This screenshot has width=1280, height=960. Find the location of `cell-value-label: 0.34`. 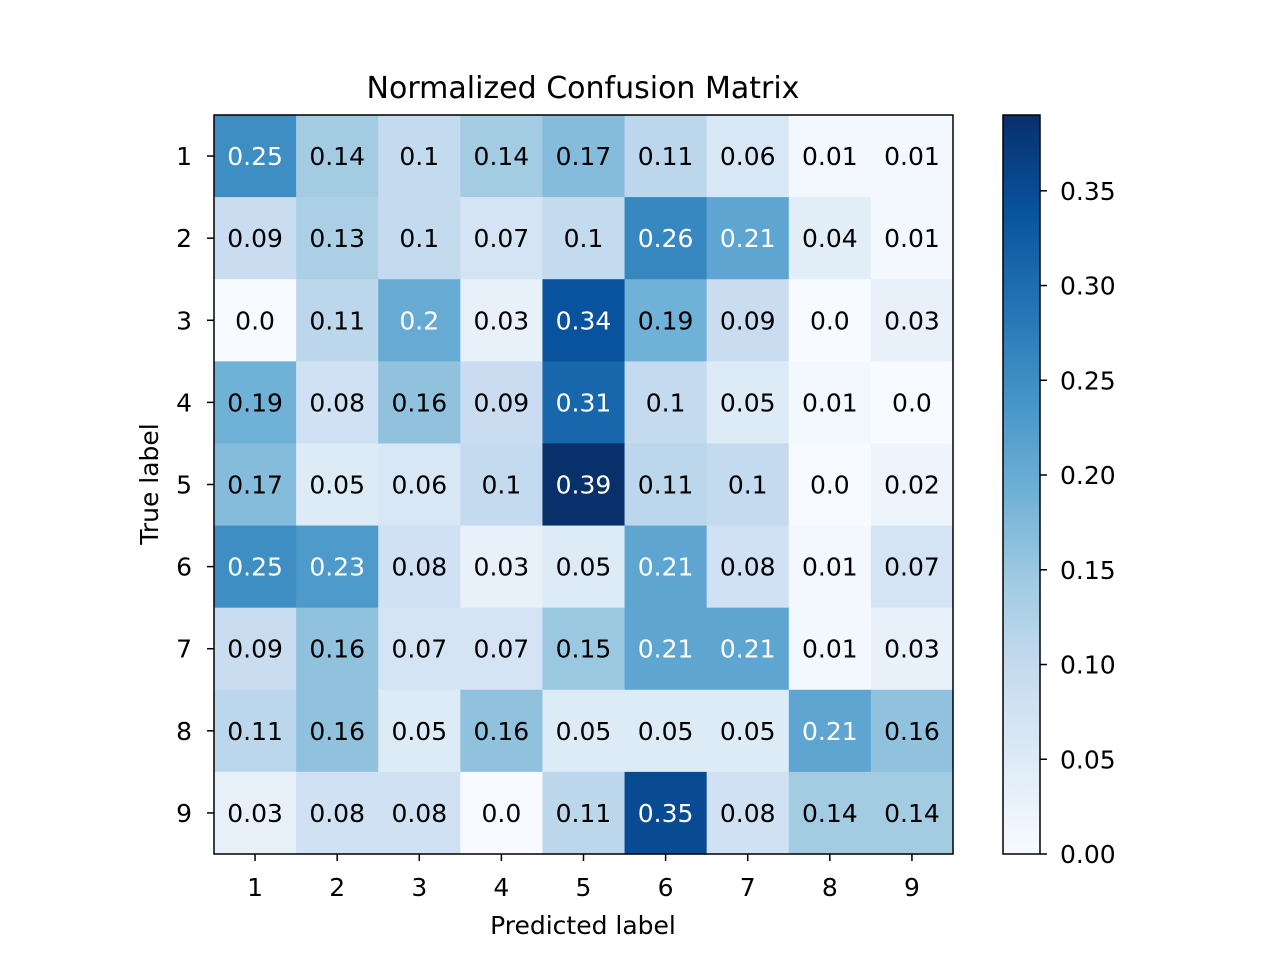

cell-value-label: 0.34 is located at coordinates (584, 320).